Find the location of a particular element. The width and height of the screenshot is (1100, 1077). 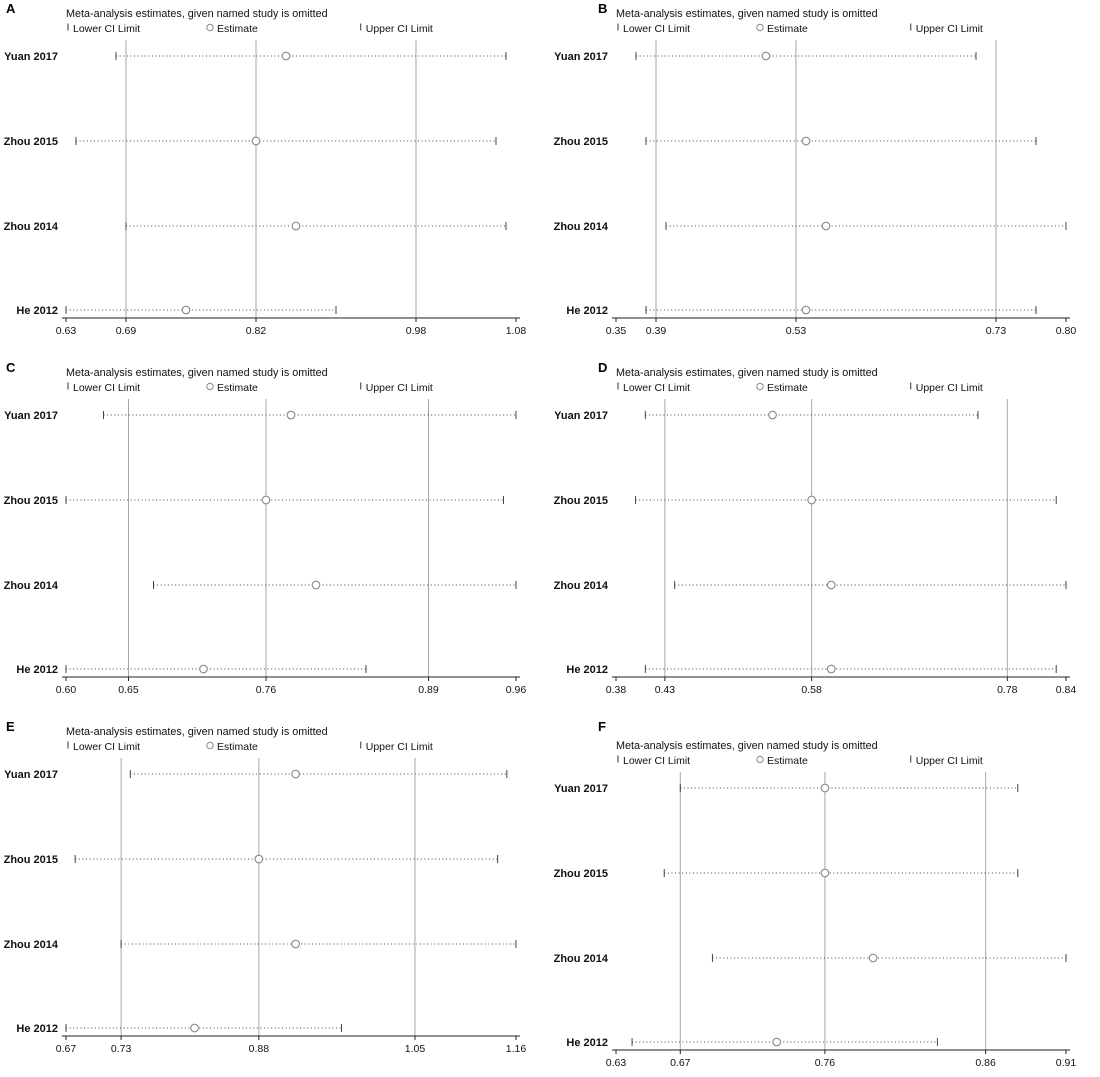

x-tick-label: 0.89 is located at coordinates (428, 690).